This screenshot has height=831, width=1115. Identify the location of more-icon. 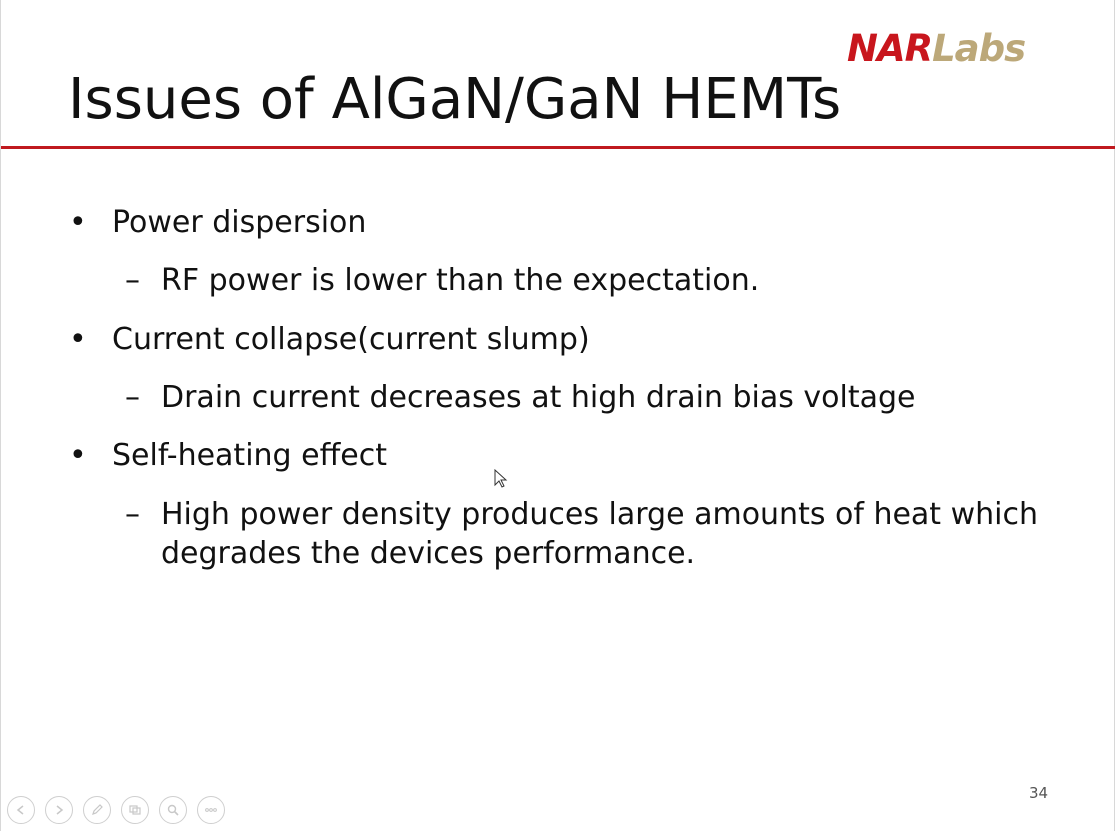
(211, 810).